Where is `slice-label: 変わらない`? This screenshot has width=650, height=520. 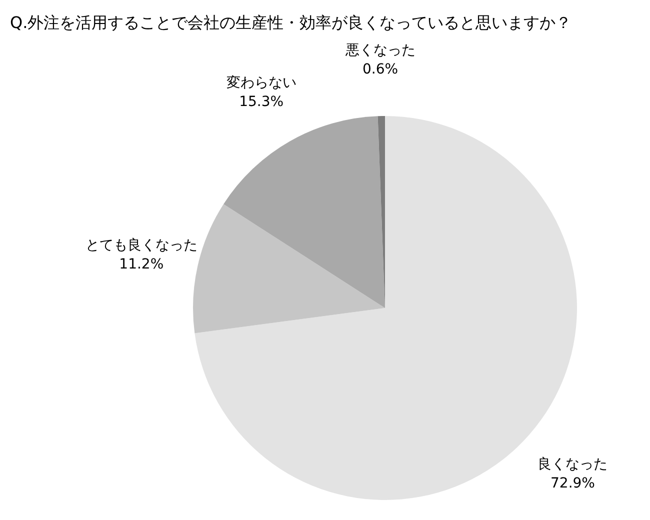 slice-label: 変わらない is located at coordinates (261, 83).